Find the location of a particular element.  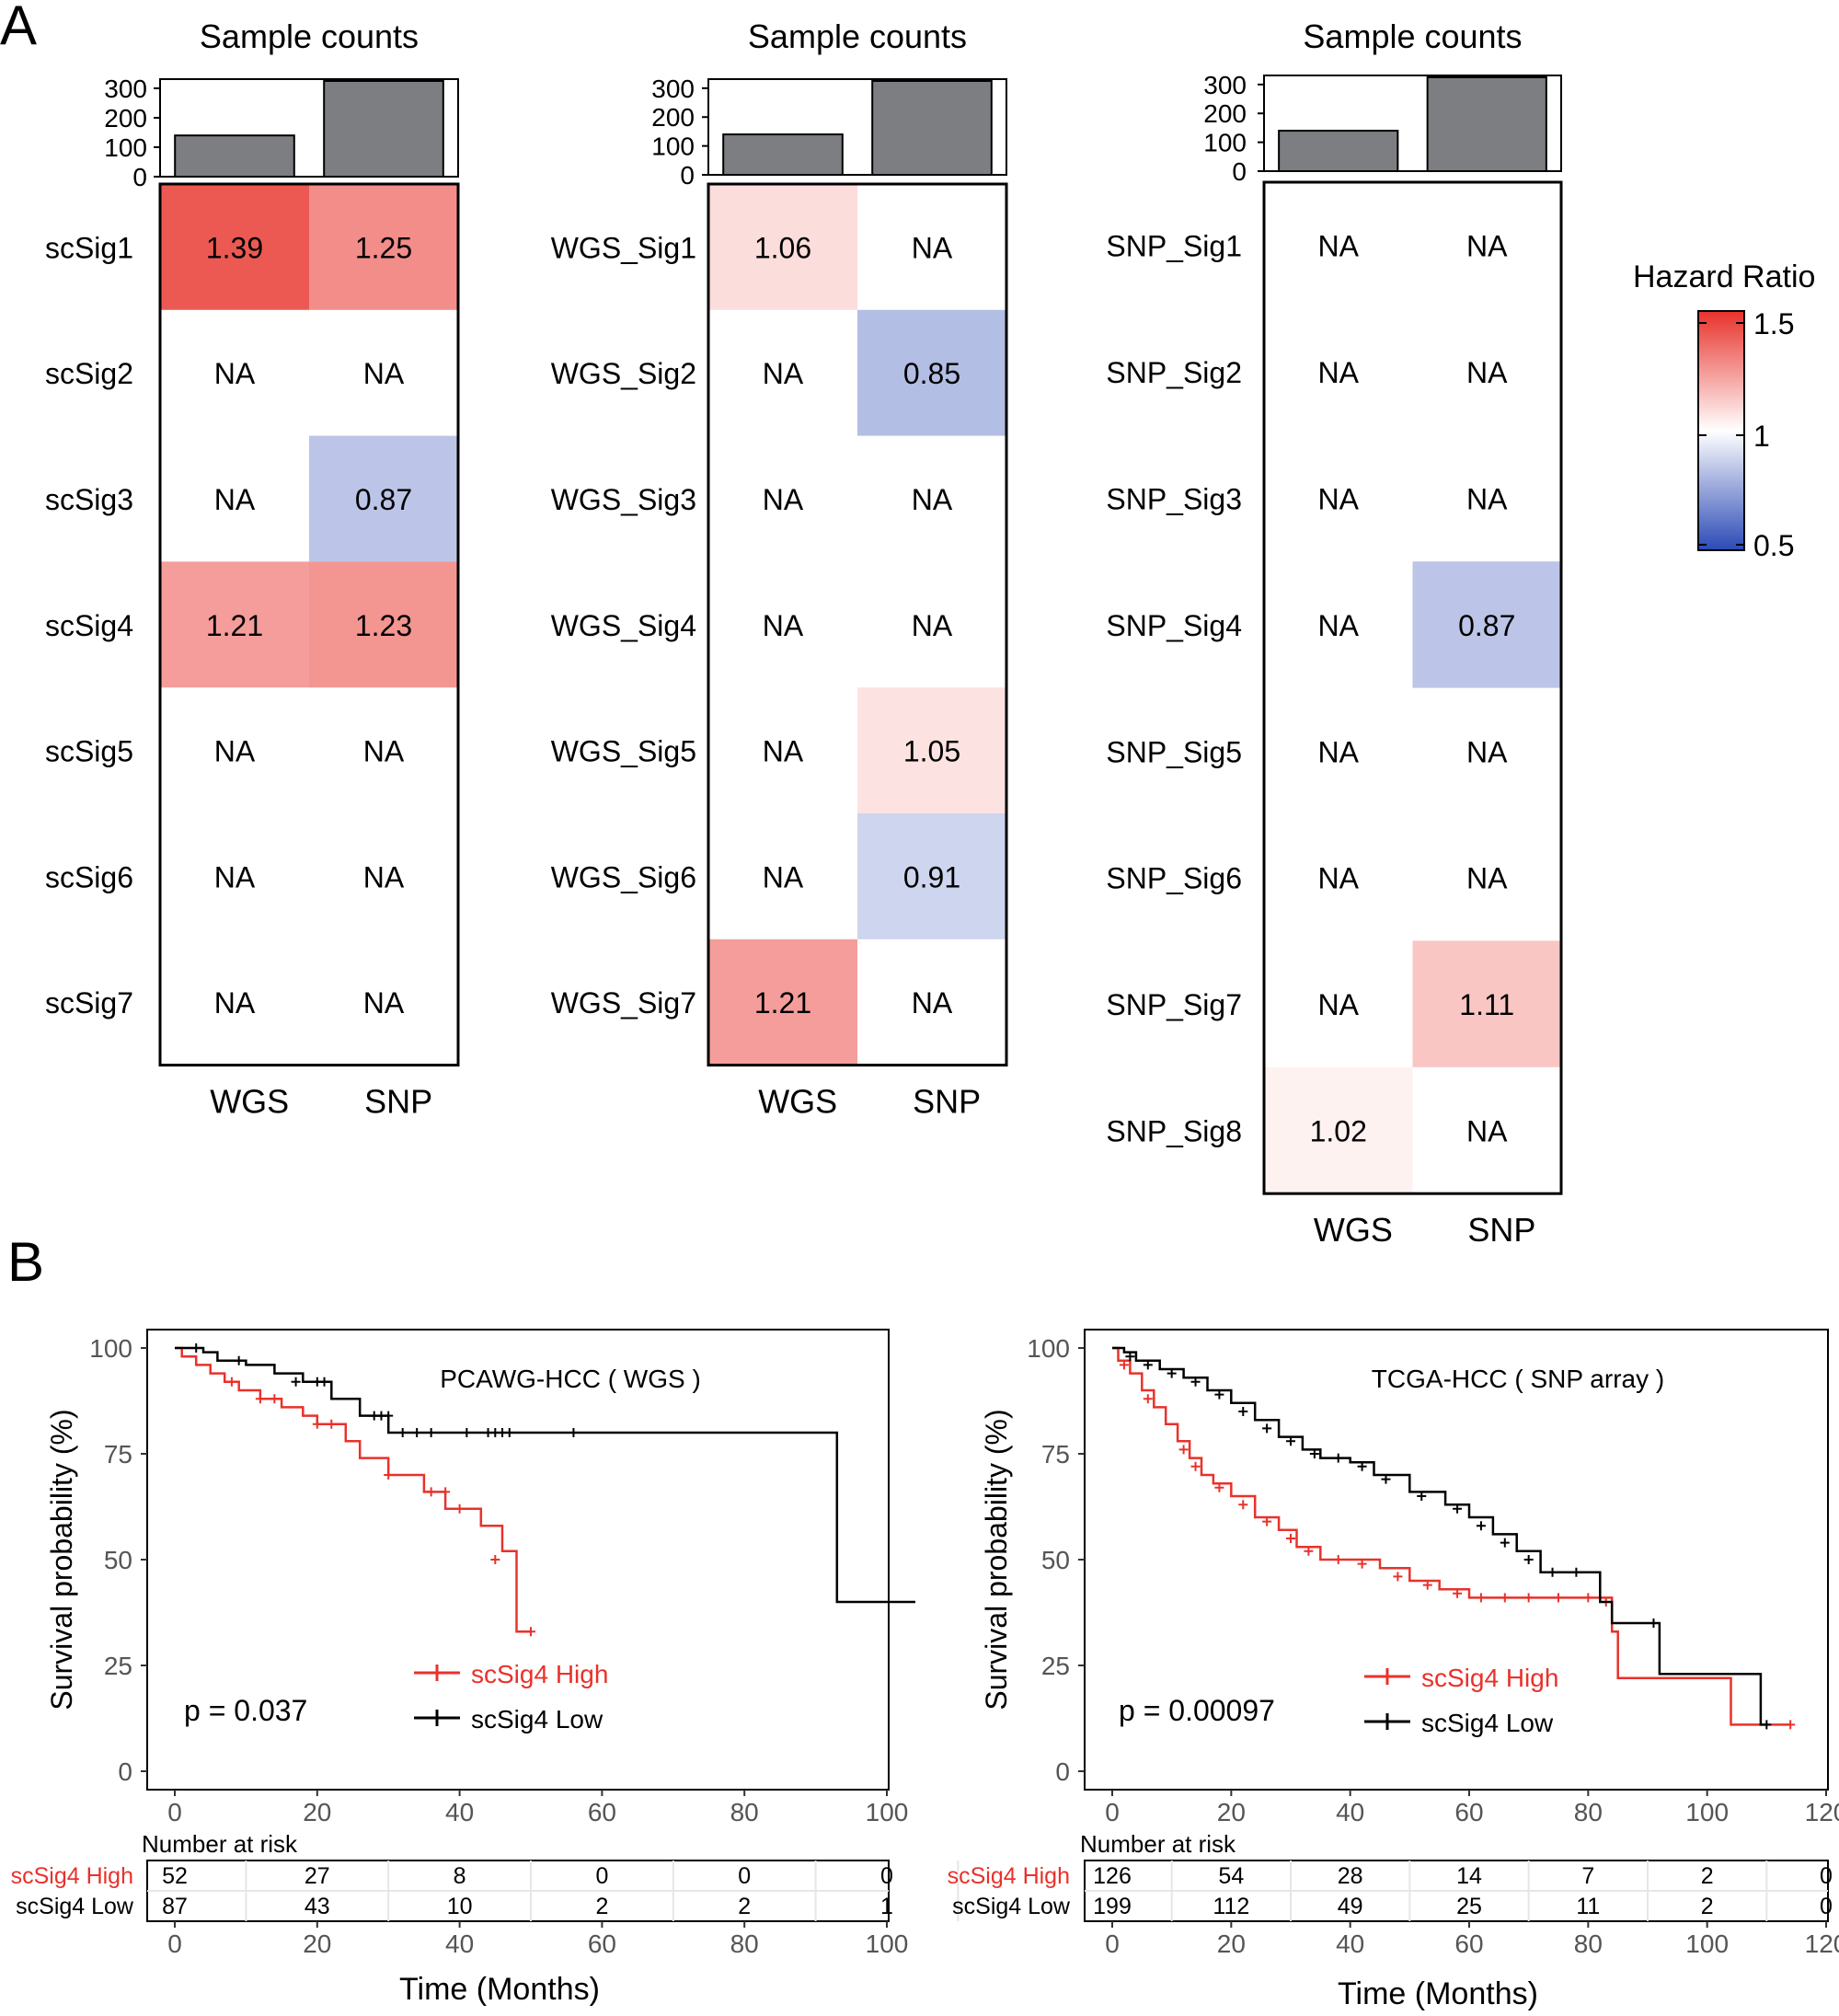

x-tick-label: 0 is located at coordinates (175, 1812).